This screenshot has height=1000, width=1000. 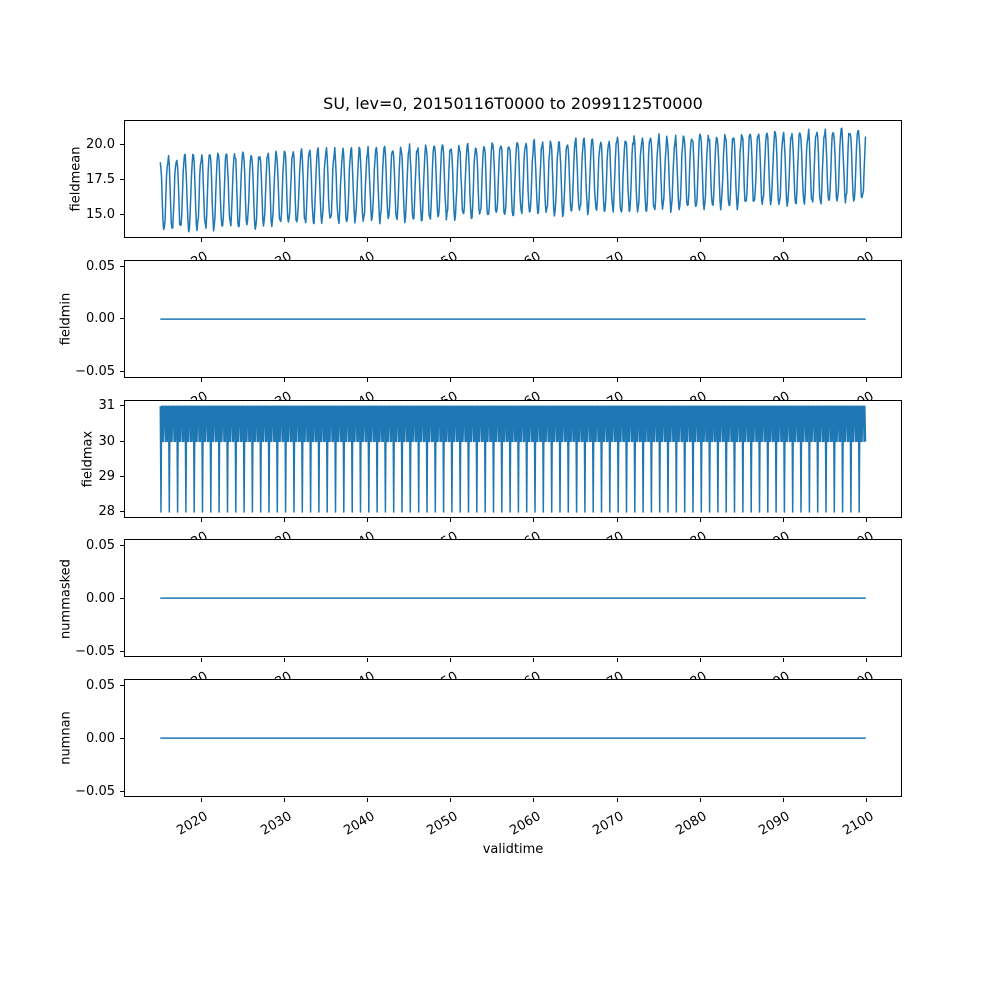 I want to click on y-tick-label: 28, so click(x=106, y=512).